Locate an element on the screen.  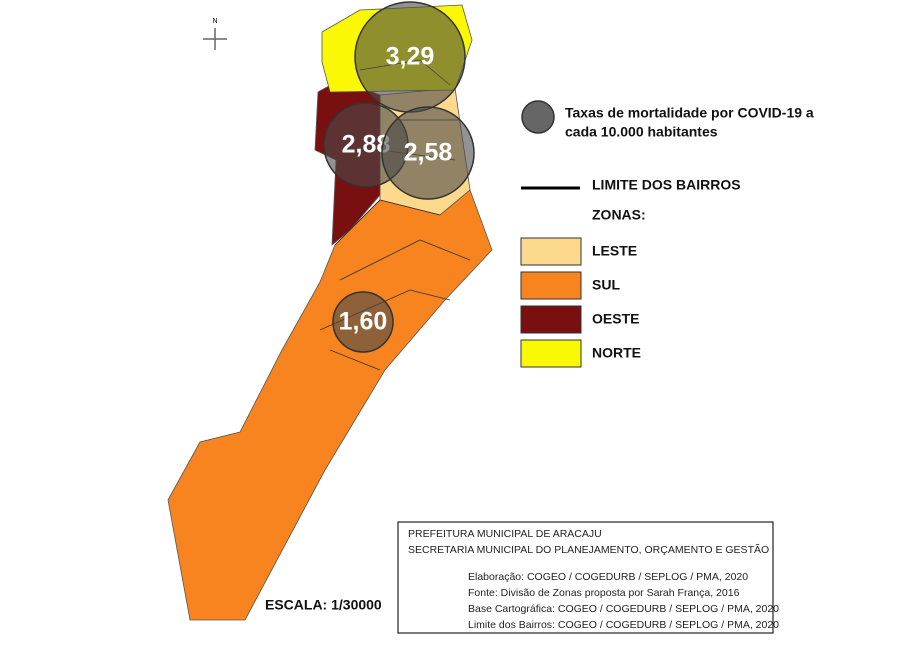
zone-label: OESTE is located at coordinates (615, 319).